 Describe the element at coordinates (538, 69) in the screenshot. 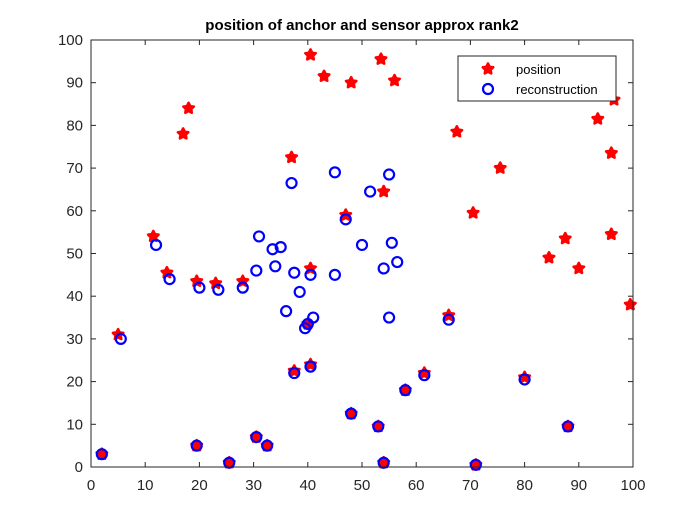

I see `legend-label-position: position` at that location.